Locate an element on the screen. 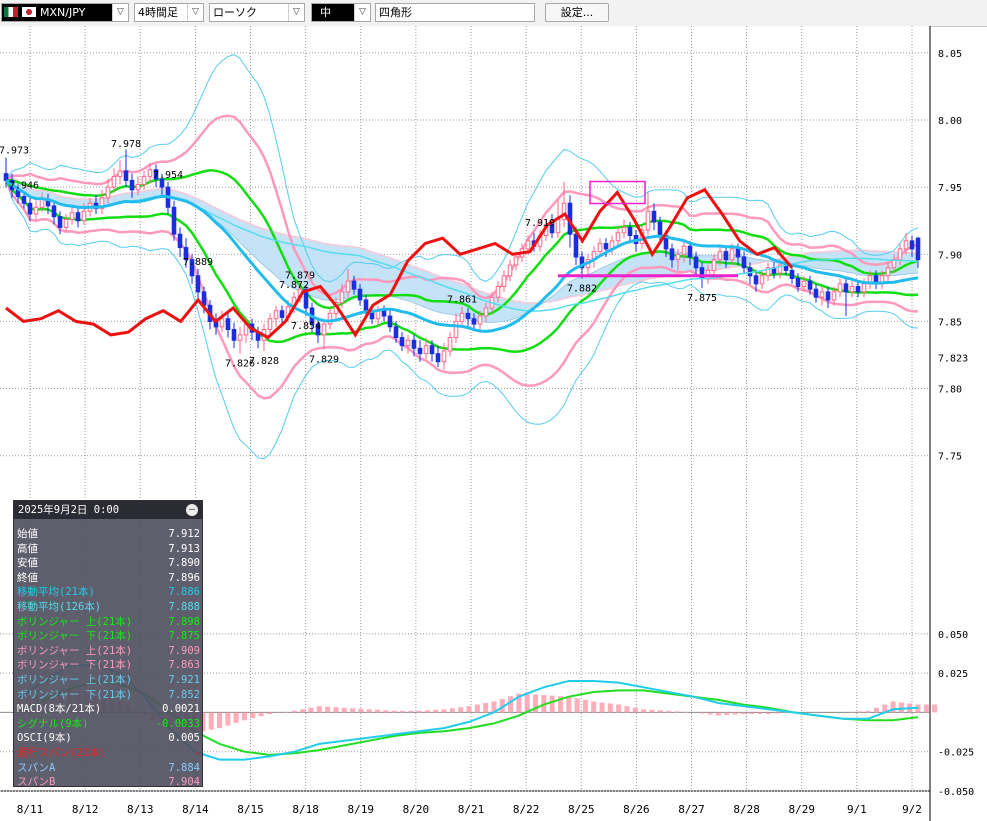 The image size is (987, 821). timeframe-select: 4時間足 ▽ is located at coordinates (169, 12).